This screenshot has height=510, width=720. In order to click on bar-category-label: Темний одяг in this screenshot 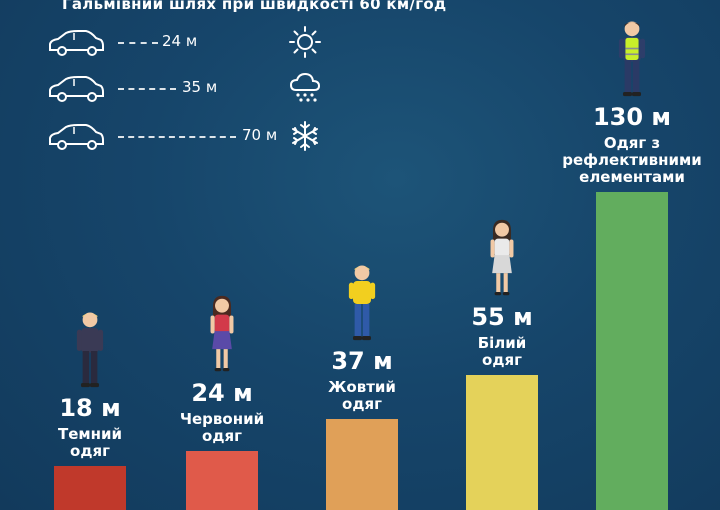, I will do `click(90, 443)`.